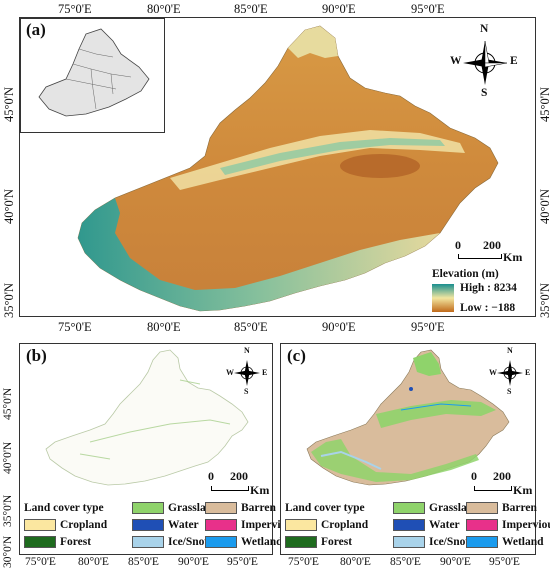  What do you see at coordinates (488, 288) in the screenshot?
I see `elevation-high: High : 8234` at bounding box center [488, 288].